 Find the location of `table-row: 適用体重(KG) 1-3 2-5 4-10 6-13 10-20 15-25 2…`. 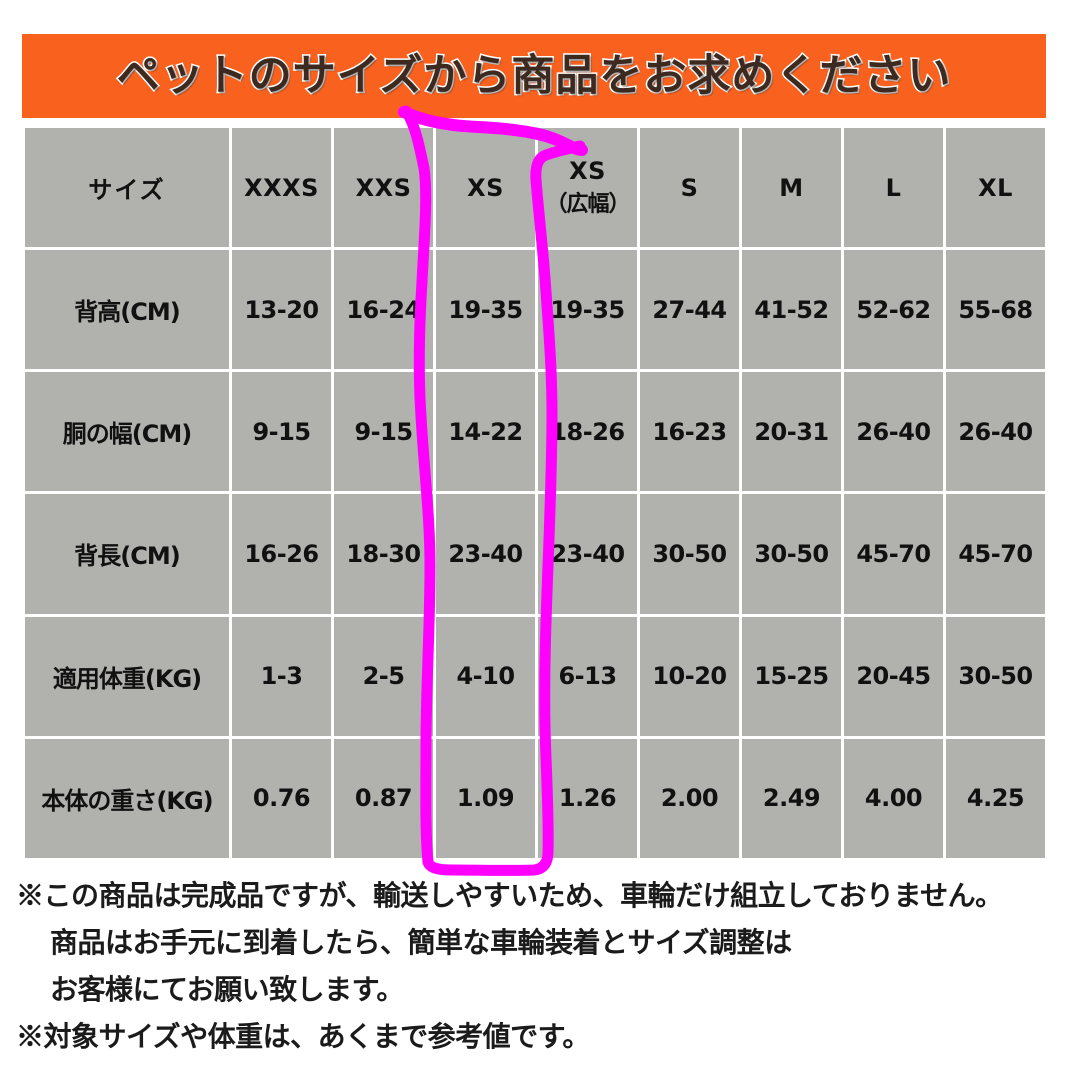

table-row: 適用体重(KG) 1-3 2-5 4-10 6-13 10-20 15-25 2… is located at coordinates (535, 676).